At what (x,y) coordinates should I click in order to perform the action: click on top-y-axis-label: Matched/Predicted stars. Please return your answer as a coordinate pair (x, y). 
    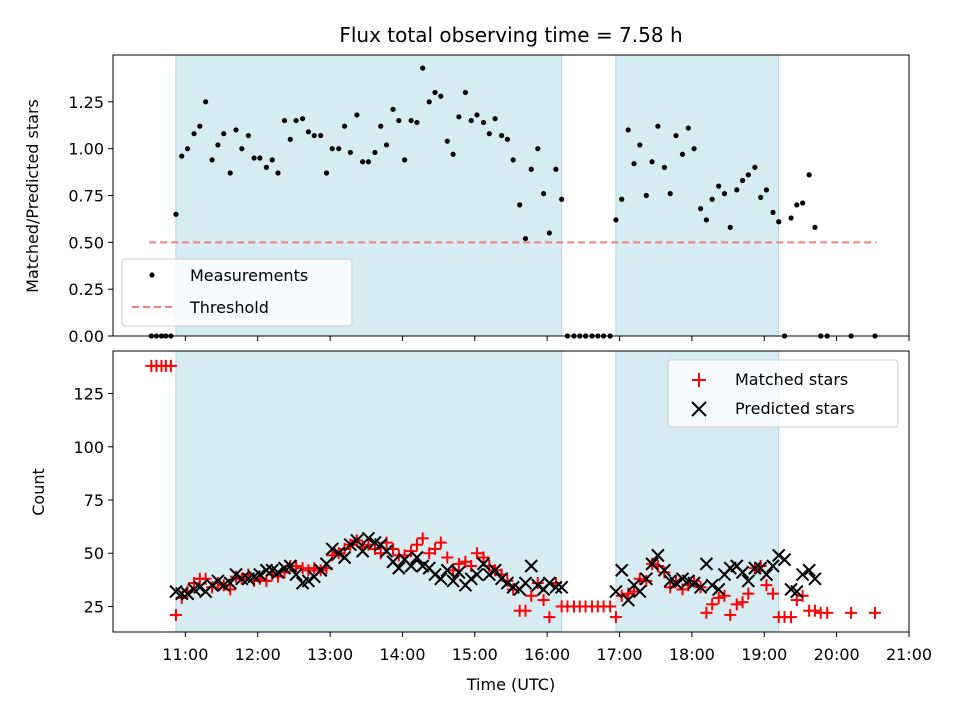
    Looking at the image, I should click on (32, 196).